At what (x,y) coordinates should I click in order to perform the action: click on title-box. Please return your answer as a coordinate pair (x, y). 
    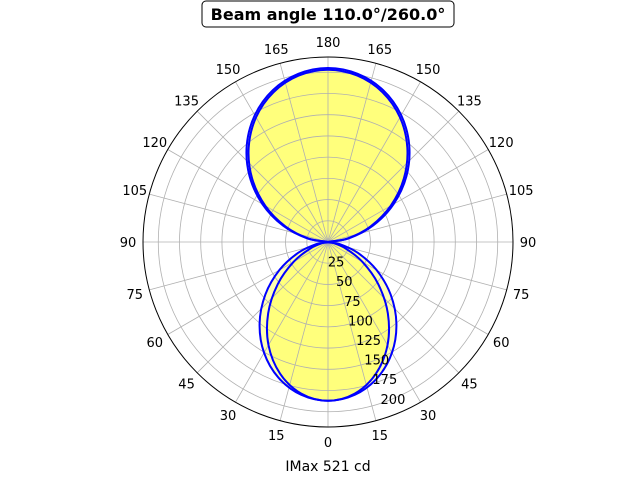
    Looking at the image, I should click on (328, 14).